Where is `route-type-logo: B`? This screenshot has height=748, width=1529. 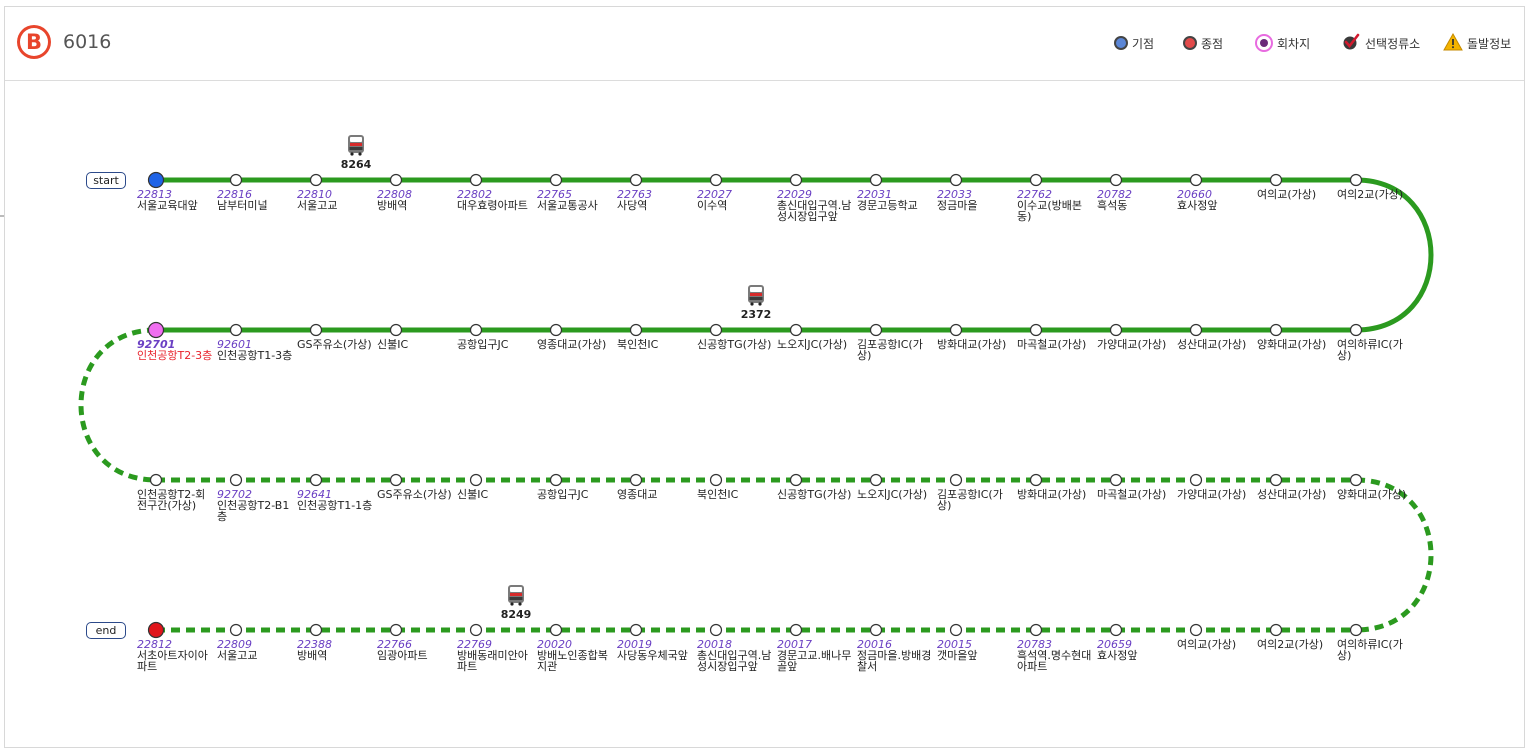 route-type-logo: B is located at coordinates (34, 42).